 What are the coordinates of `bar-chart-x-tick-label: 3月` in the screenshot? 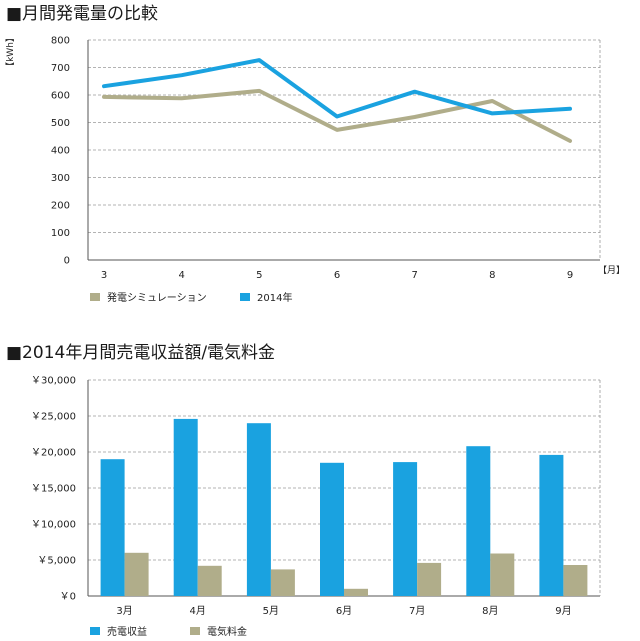 It's located at (124, 611).